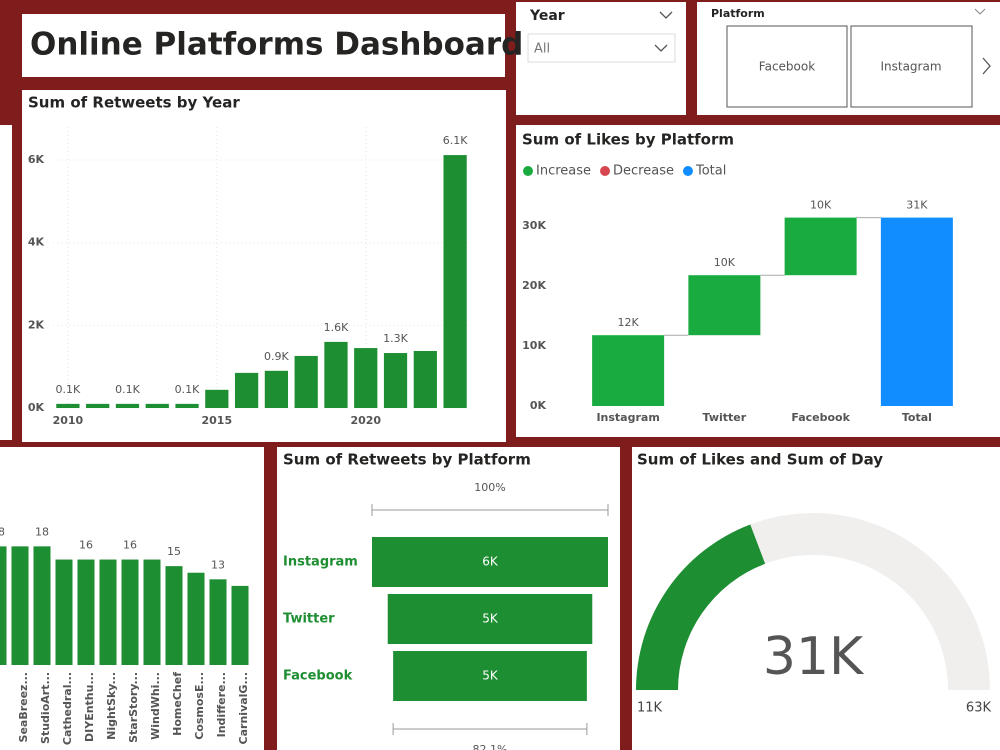  Describe the element at coordinates (134, 103) in the screenshot. I see `chart-title: Sum of Retweets by Year` at that location.